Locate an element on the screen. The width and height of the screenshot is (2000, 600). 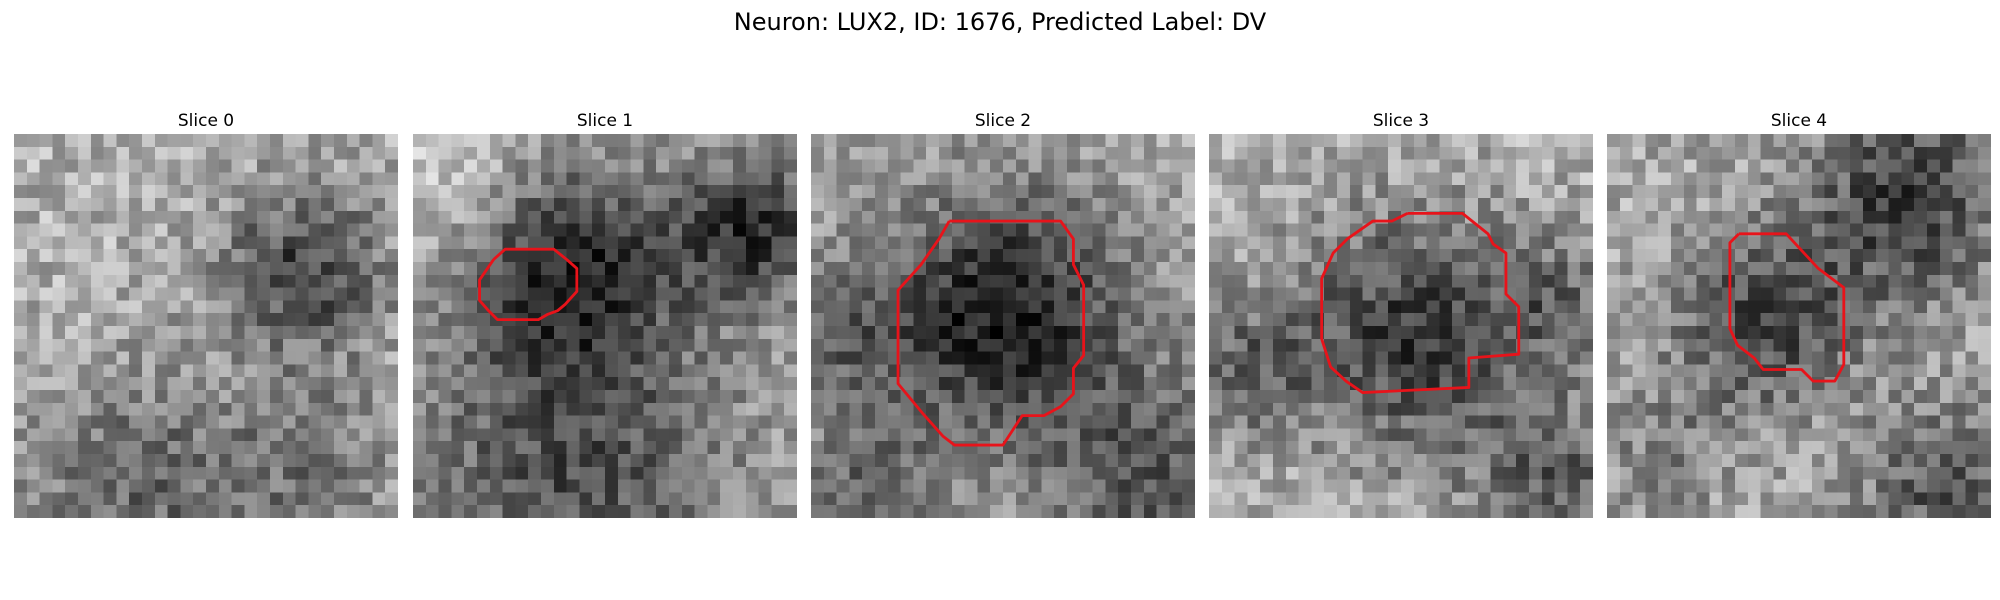
panel-title: Slice 3 is located at coordinates (1401, 121).